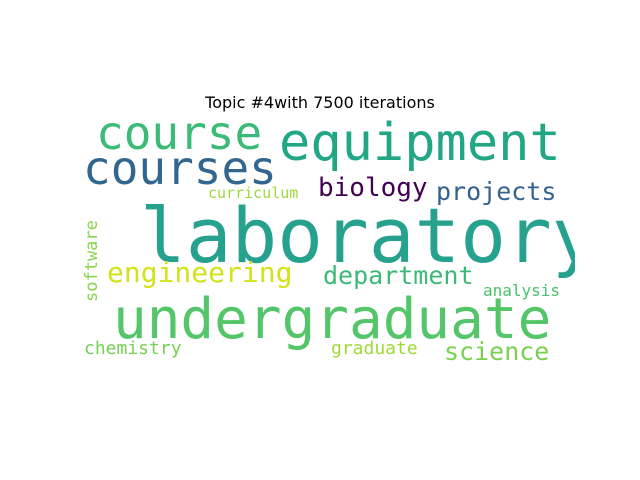 The image size is (640, 480). What do you see at coordinates (332, 319) in the screenshot?
I see `word-undergraduate: undergraduate` at bounding box center [332, 319].